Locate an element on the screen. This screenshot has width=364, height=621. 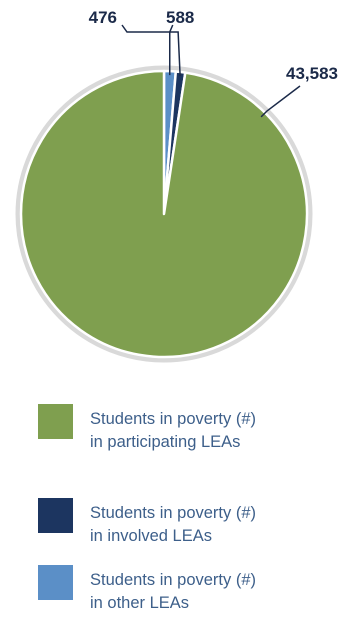
legend-label-involved-line2: in involved LEAs is located at coordinates (151, 536).